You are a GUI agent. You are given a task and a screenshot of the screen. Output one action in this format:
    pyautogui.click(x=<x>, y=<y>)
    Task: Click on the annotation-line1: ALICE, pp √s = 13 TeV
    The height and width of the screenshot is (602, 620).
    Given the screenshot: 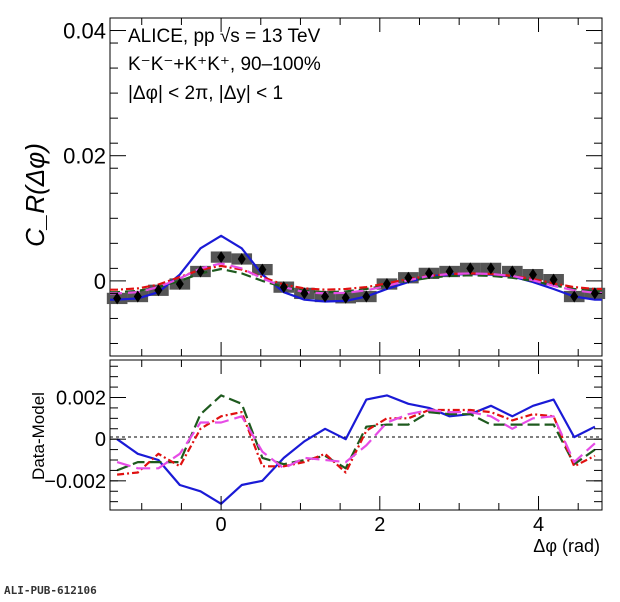 What is the action you would take?
    pyautogui.click(x=224, y=36)
    